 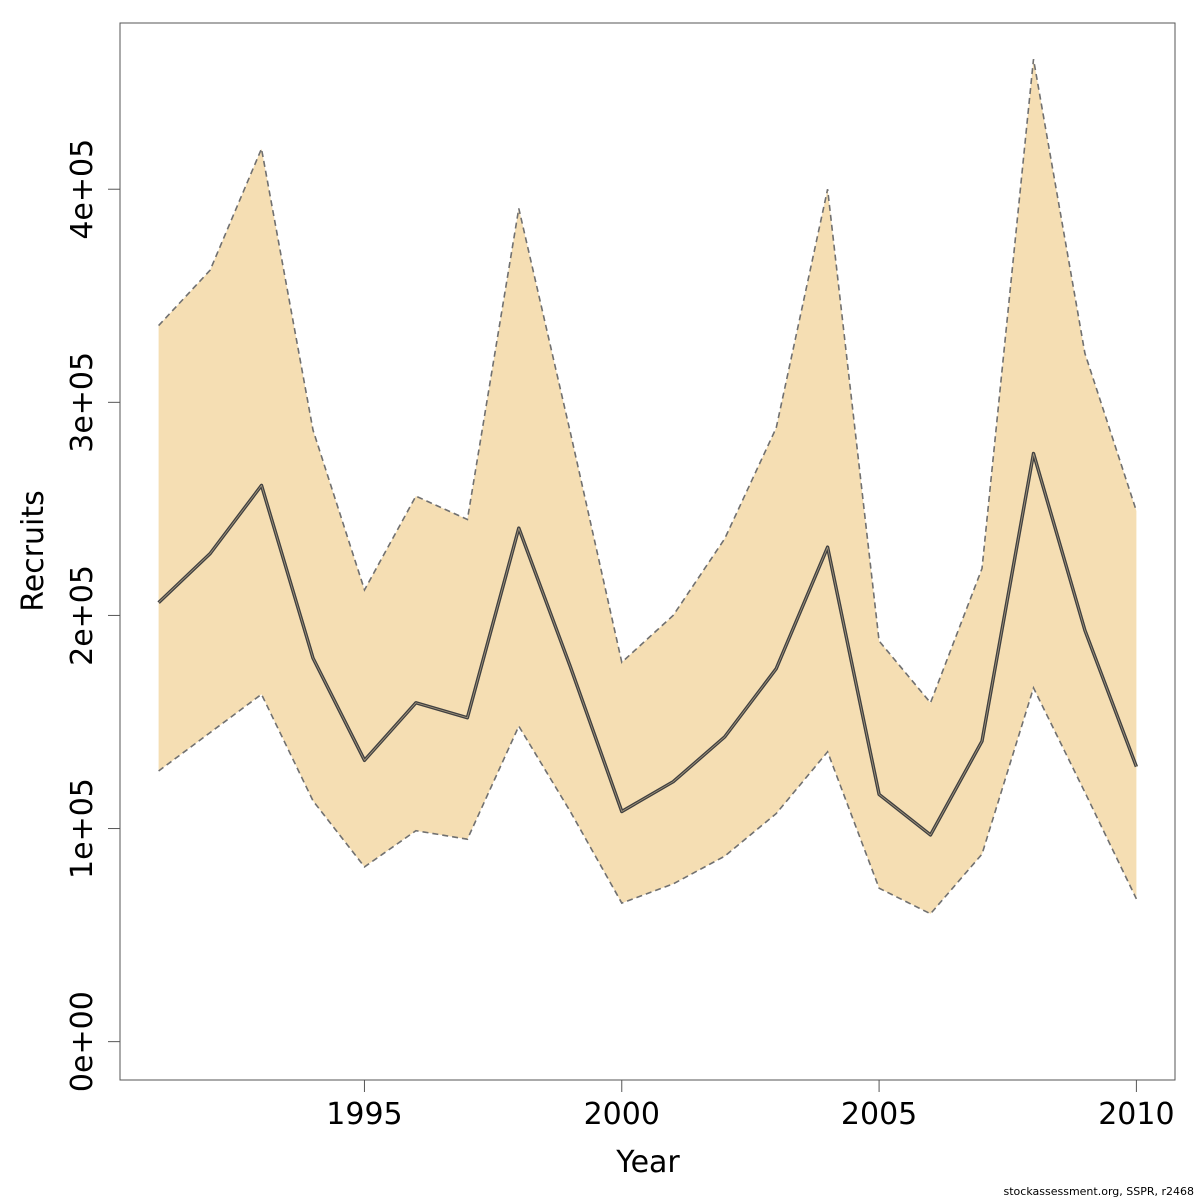 What do you see at coordinates (622, 1114) in the screenshot?
I see `x-tick-label-2000: 2000` at bounding box center [622, 1114].